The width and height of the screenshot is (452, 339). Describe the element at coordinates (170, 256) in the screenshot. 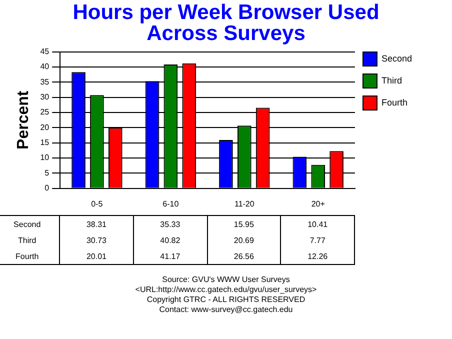

I see `data-label: 41.17` at that location.